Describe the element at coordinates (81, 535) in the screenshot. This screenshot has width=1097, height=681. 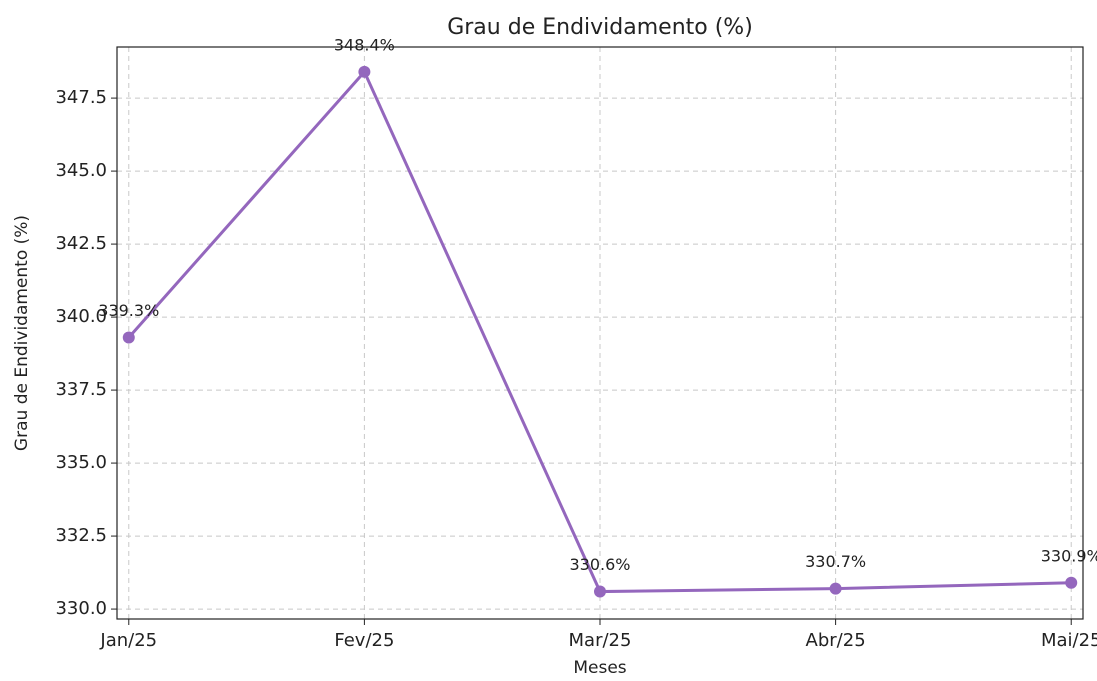
I see `y-tick-label: 332.5` at that location.